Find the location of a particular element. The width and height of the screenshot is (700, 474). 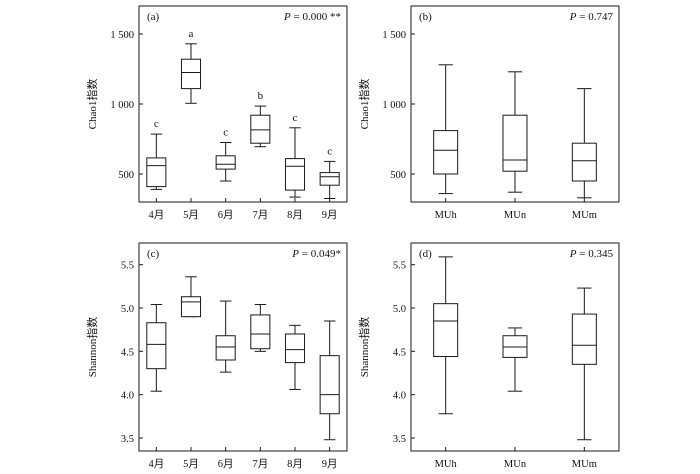

panel-label: (c) is located at coordinates (153, 254).